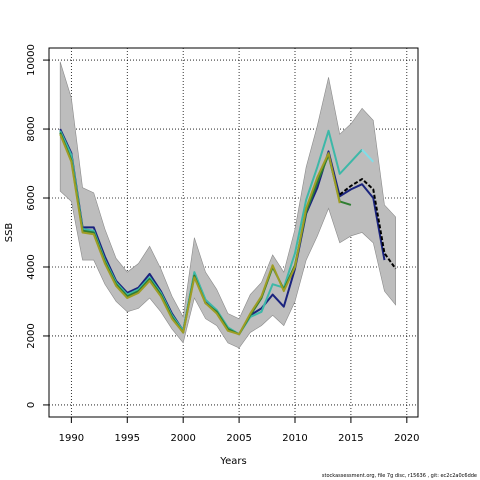 The height and width of the screenshot is (480, 480). What do you see at coordinates (238, 438) in the screenshot?
I see `x-tick-label: 2005` at bounding box center [238, 438].